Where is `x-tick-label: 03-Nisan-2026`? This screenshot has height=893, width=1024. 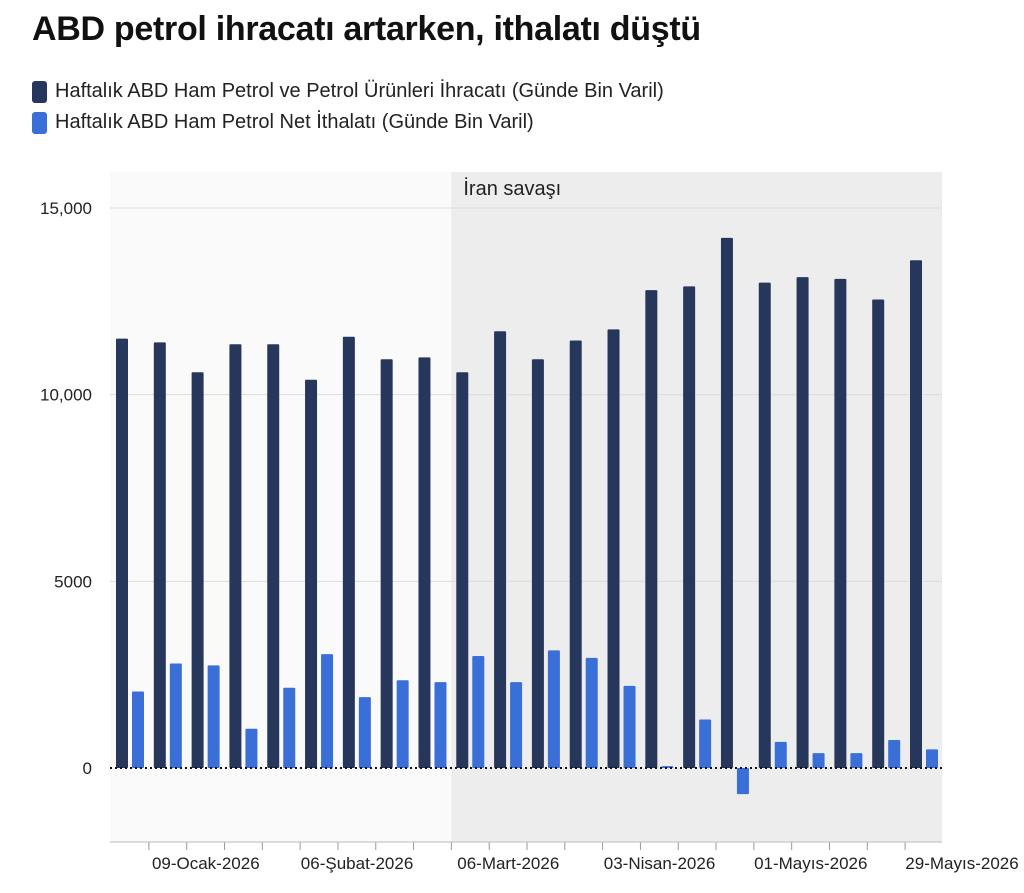
x-tick-label: 03-Nisan-2026 is located at coordinates (660, 863).